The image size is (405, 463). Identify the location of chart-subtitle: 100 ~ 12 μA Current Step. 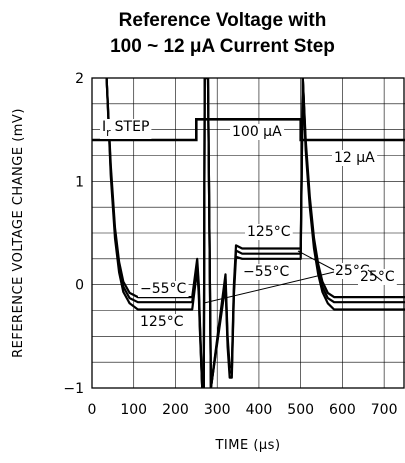
(222, 46).